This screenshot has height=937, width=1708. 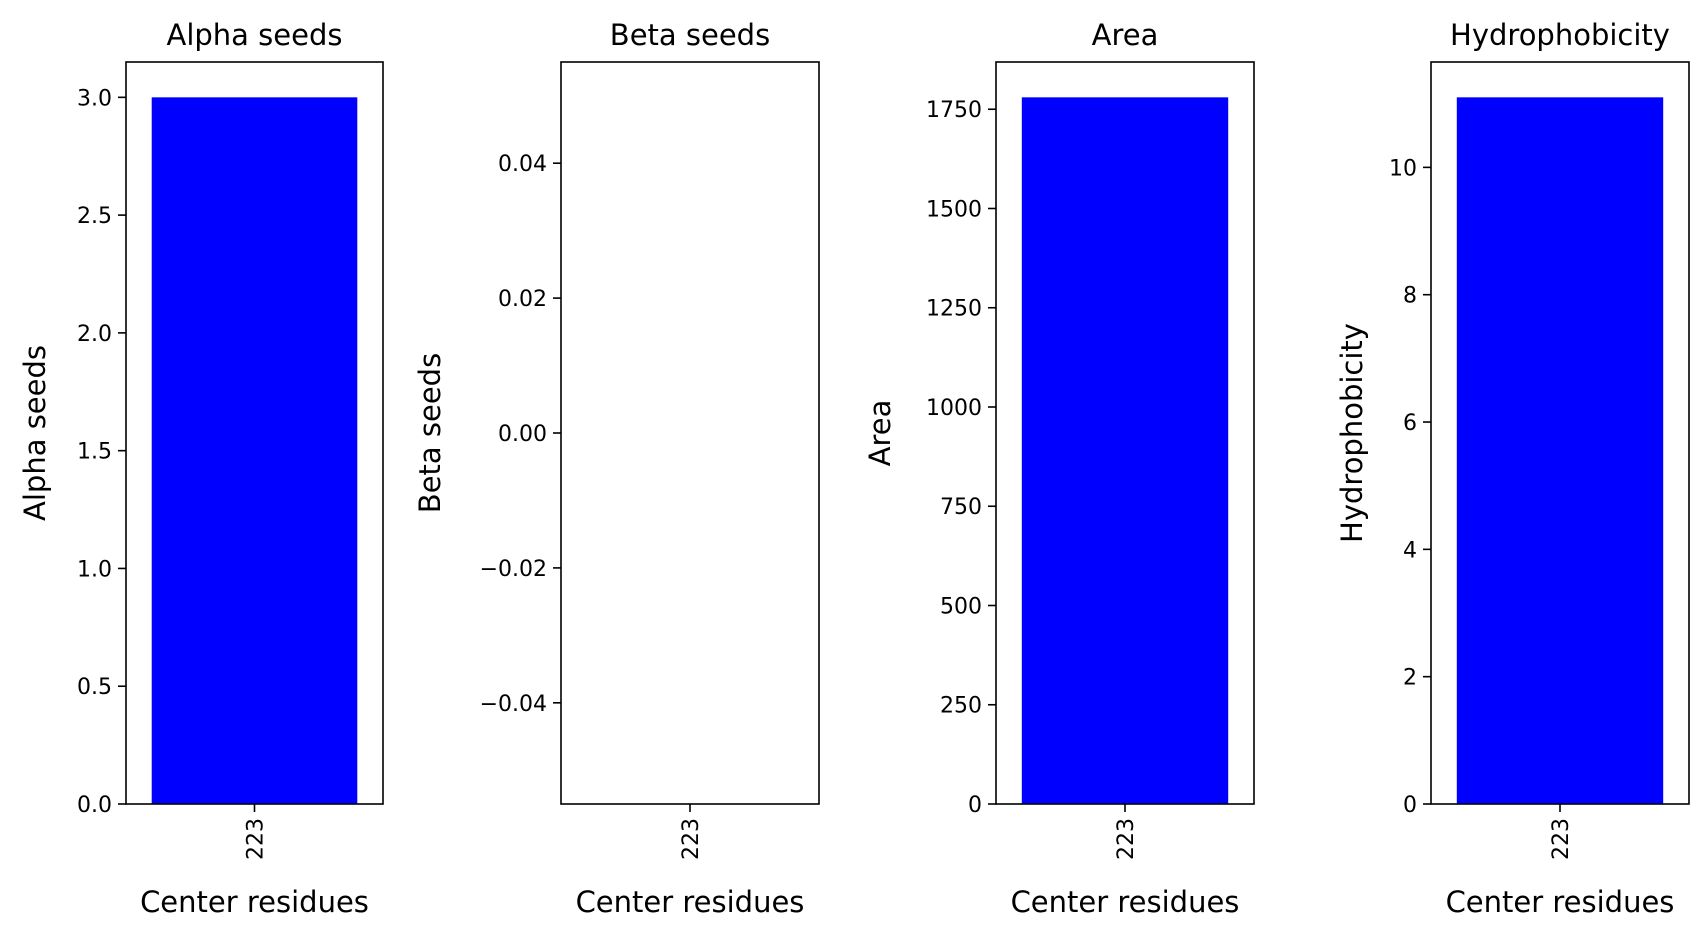 I want to click on y-ticks-group: 0.0 0.5 1.0 1.5 2.0 2.5 3.0, so click(x=101, y=452).